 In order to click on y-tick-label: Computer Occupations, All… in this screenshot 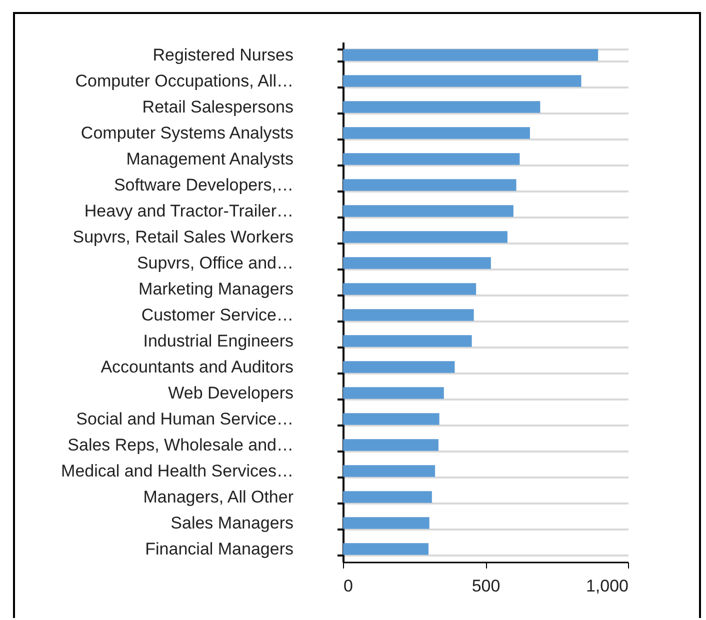, I will do `click(184, 81)`.